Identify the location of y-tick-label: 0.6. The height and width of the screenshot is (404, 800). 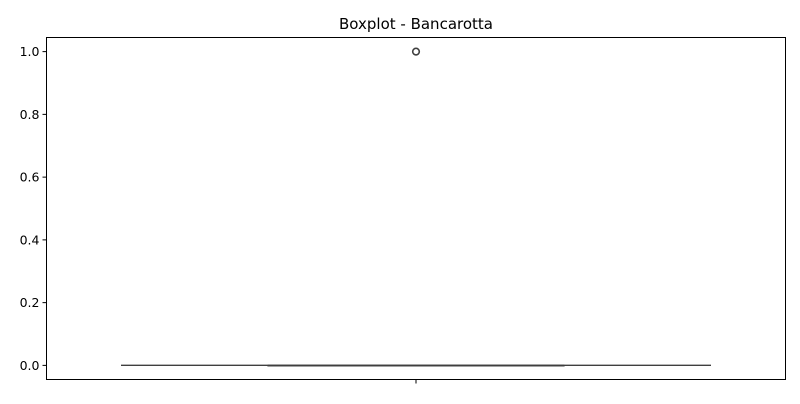
(30, 177).